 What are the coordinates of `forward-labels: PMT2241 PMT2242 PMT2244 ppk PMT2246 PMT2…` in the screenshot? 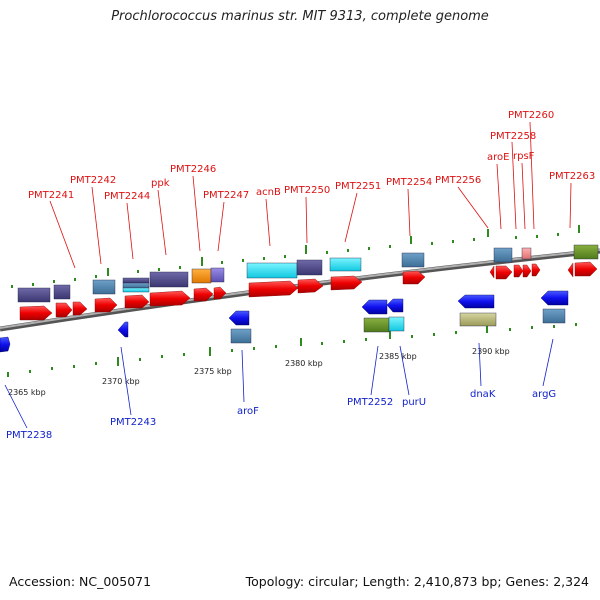 It's located at (311, 156).